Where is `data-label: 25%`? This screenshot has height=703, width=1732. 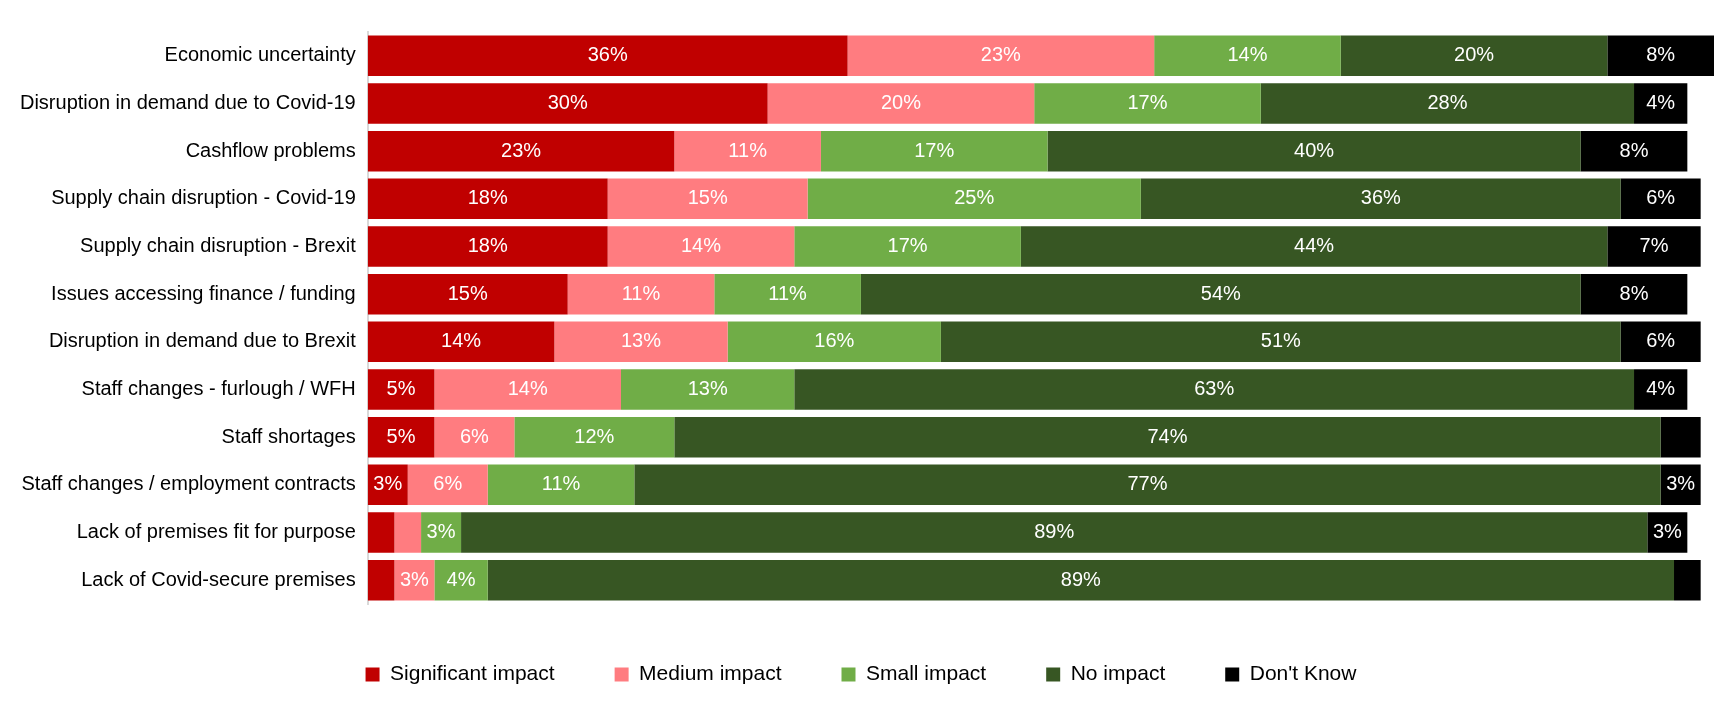
data-label: 25% is located at coordinates (974, 197).